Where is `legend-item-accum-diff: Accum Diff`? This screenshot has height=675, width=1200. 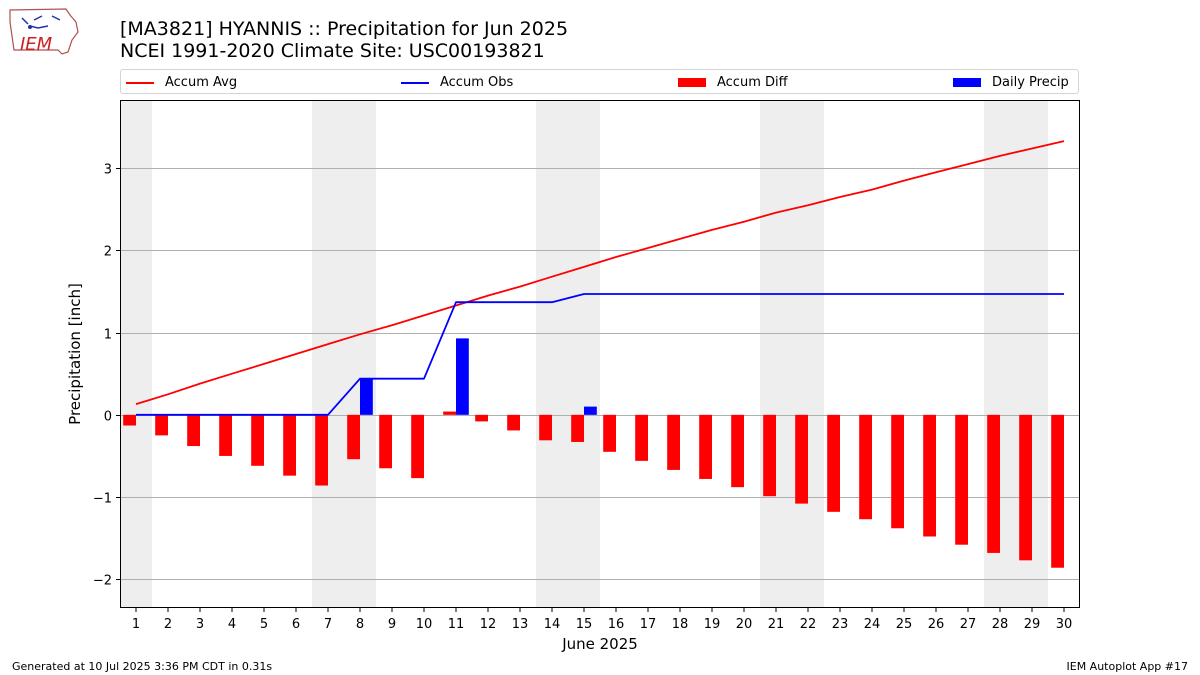
legend-item-accum-diff: Accum Diff is located at coordinates (733, 82).